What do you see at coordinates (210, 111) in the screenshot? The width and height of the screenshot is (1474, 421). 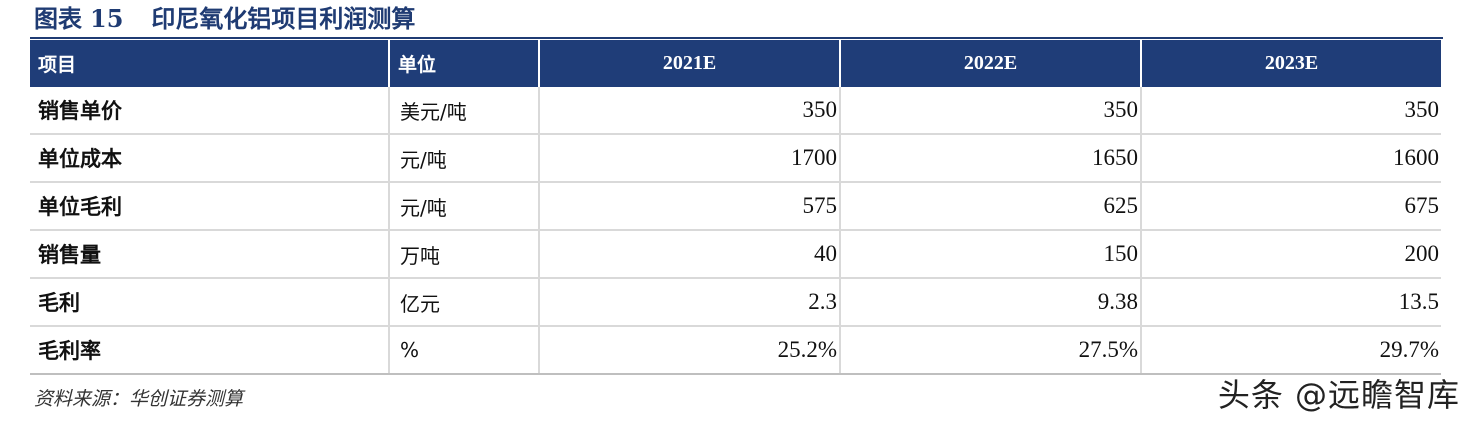 I see `row-item: 销售单价` at bounding box center [210, 111].